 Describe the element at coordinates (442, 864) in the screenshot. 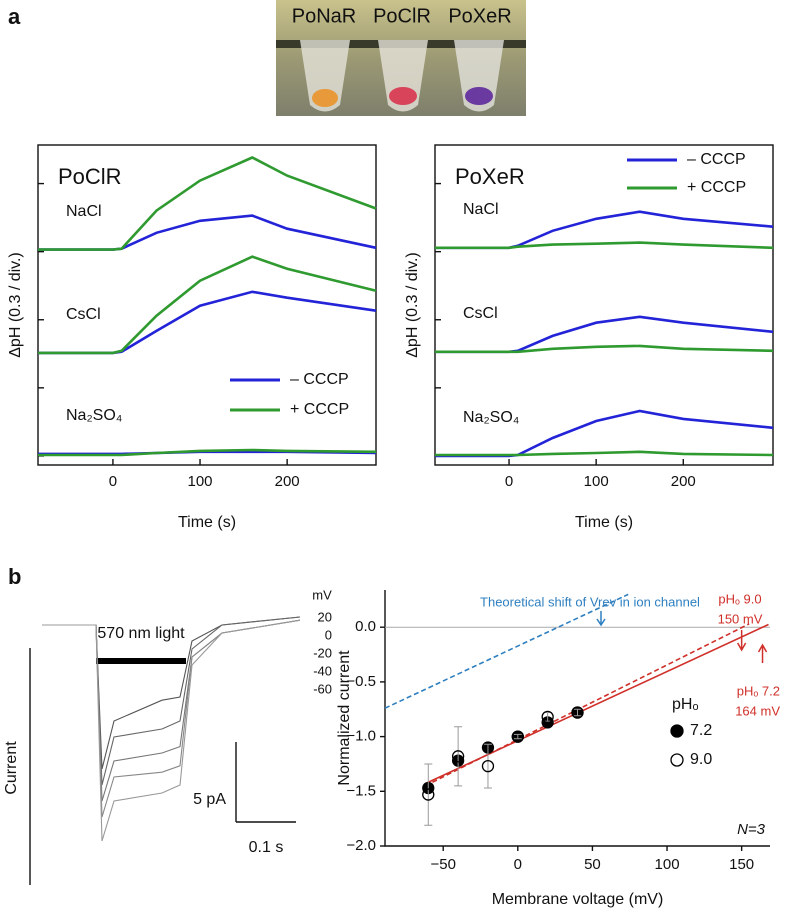

I see `x-tick-label: −50` at that location.